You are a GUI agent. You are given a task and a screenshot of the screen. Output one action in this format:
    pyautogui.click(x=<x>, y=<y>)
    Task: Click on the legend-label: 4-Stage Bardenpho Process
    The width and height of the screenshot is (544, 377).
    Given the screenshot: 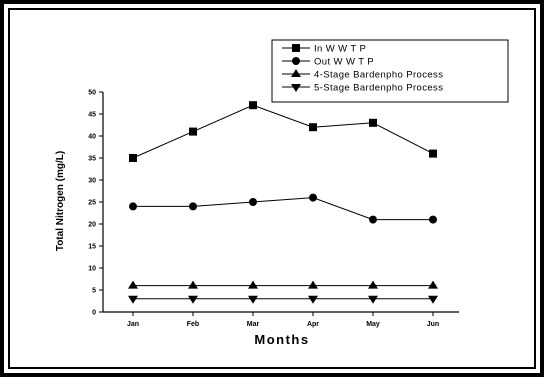 What is the action you would take?
    pyautogui.click(x=378, y=75)
    